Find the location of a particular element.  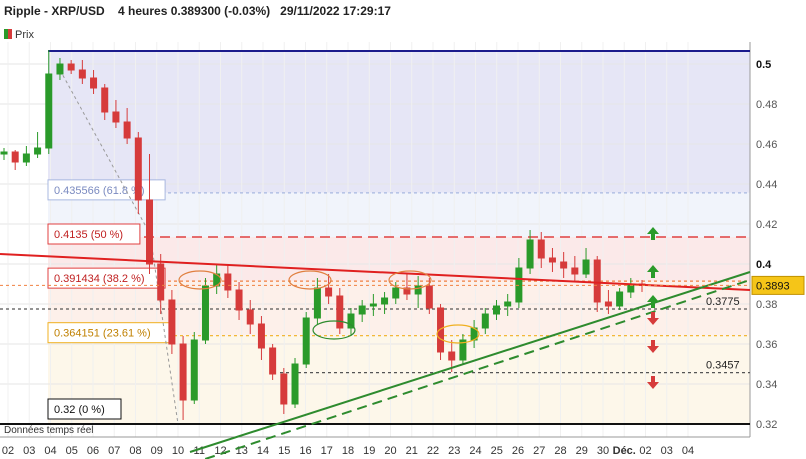

fib-label: 0.4135 (50 %) is located at coordinates (88, 235).